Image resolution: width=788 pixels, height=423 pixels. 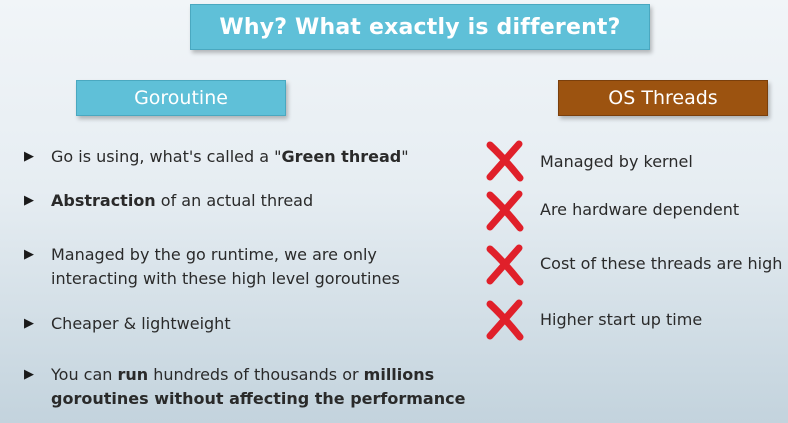 What do you see at coordinates (616, 161) in the screenshot?
I see `os-point-1: Managed by kernel` at bounding box center [616, 161].